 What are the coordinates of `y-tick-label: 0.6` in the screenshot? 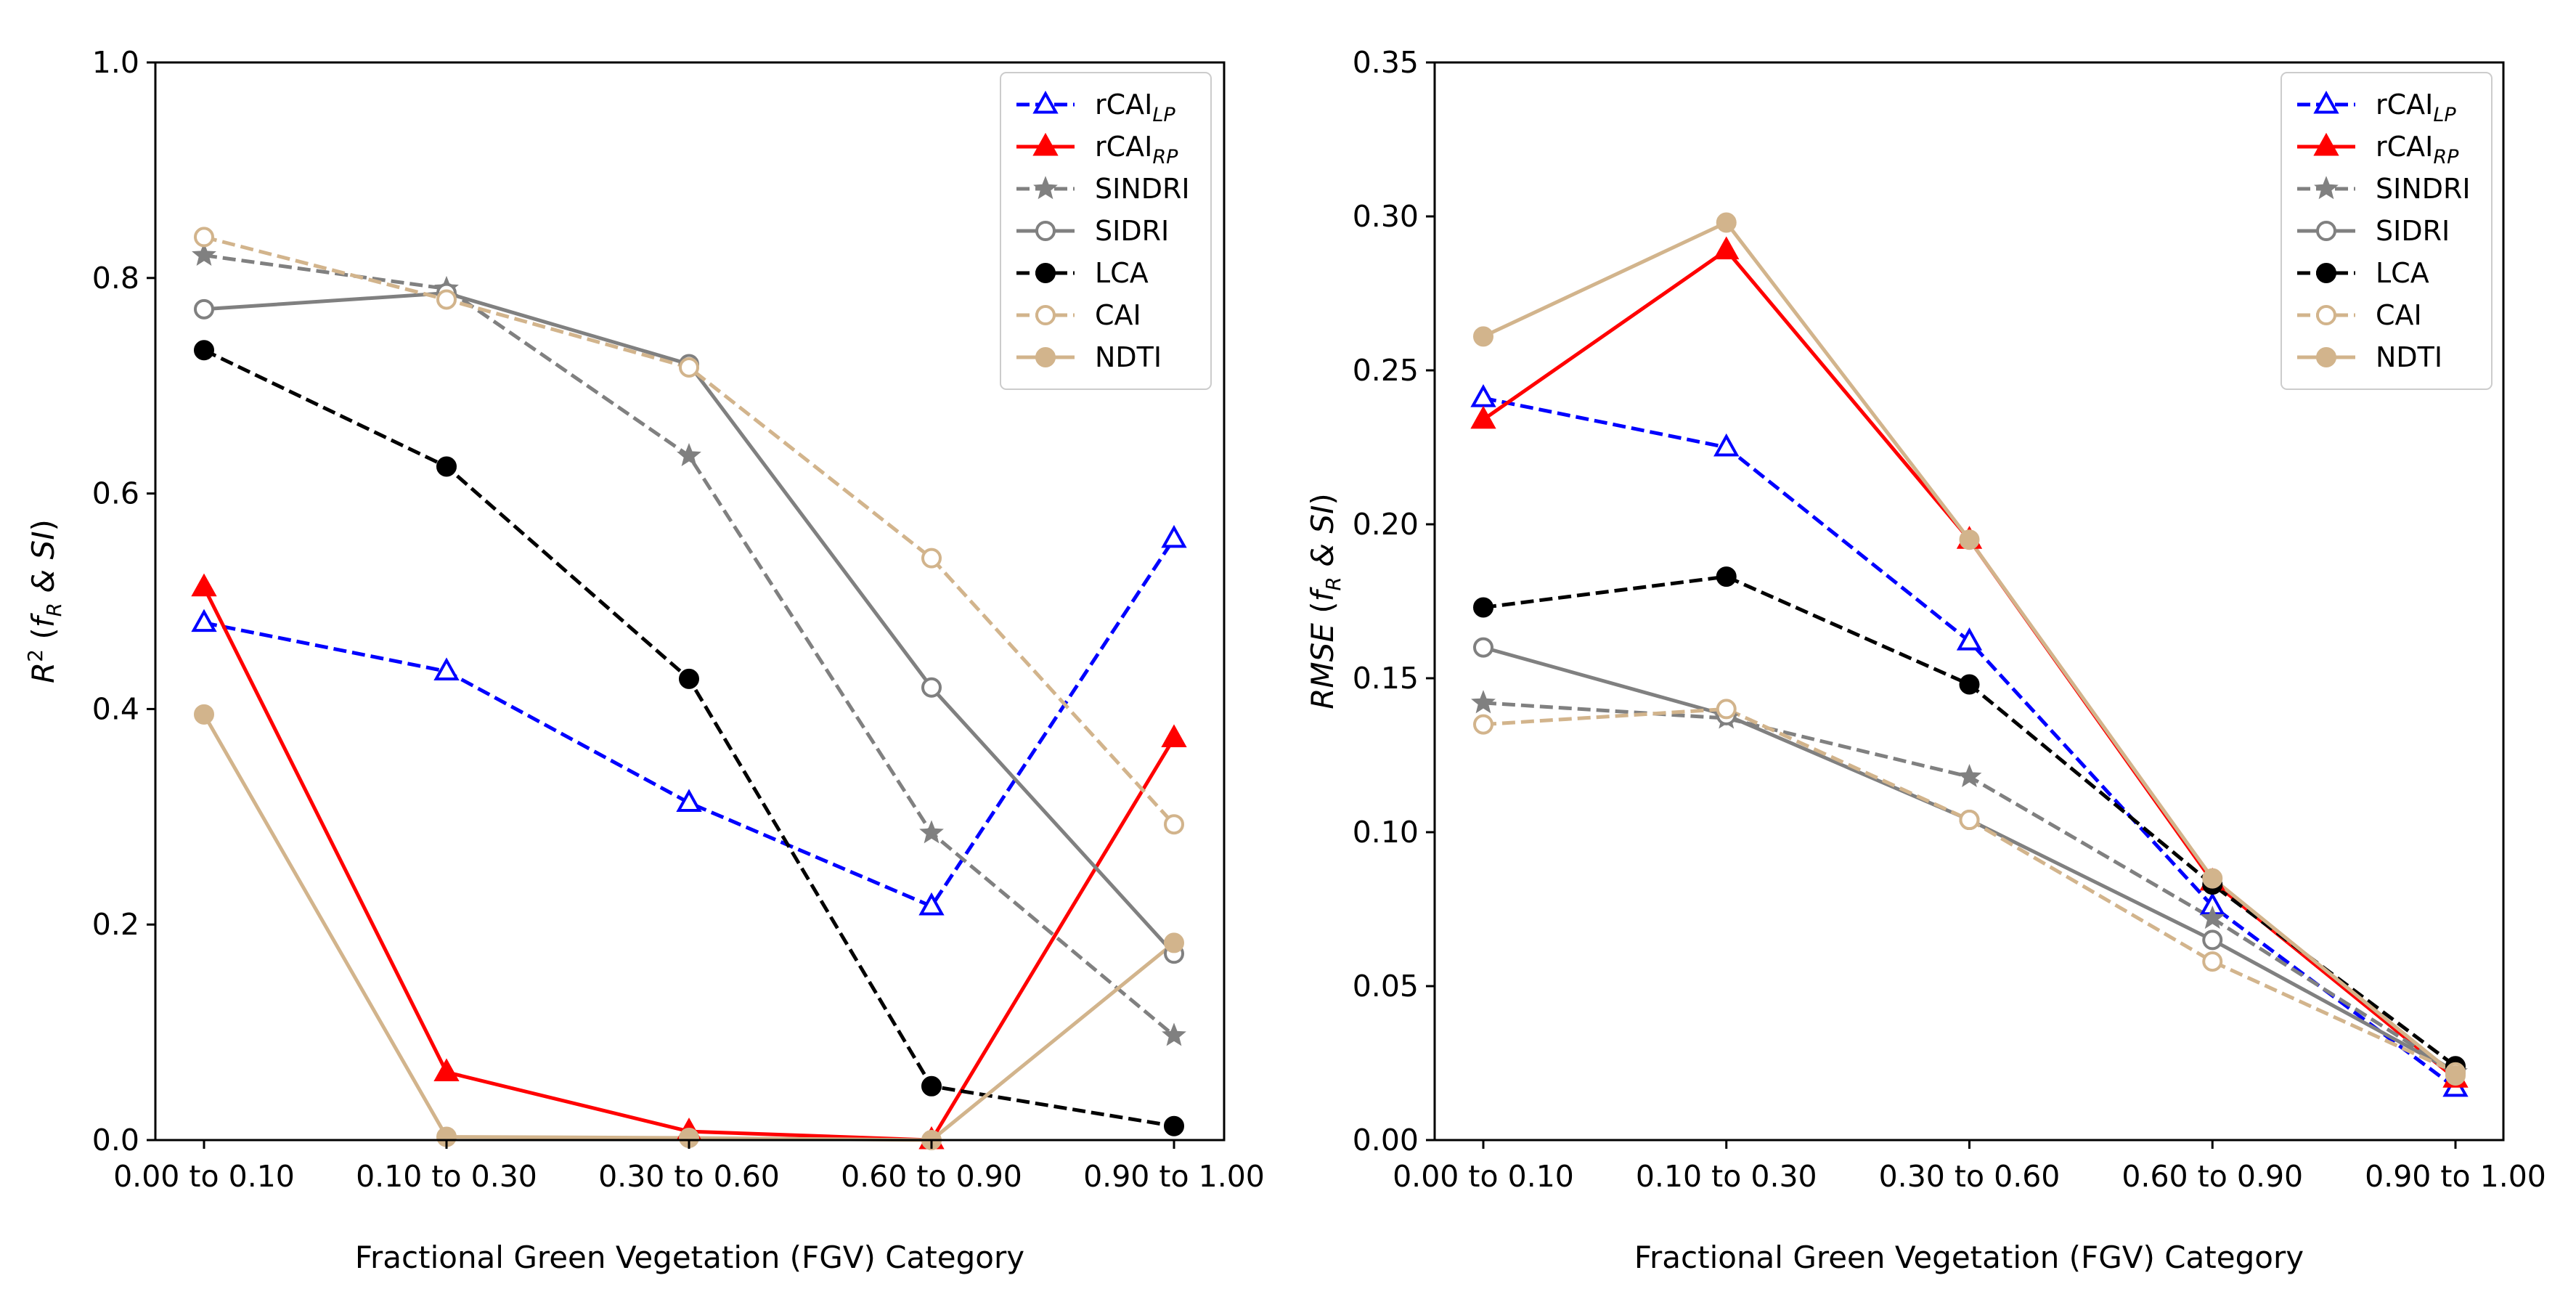 It's located at (115, 494).